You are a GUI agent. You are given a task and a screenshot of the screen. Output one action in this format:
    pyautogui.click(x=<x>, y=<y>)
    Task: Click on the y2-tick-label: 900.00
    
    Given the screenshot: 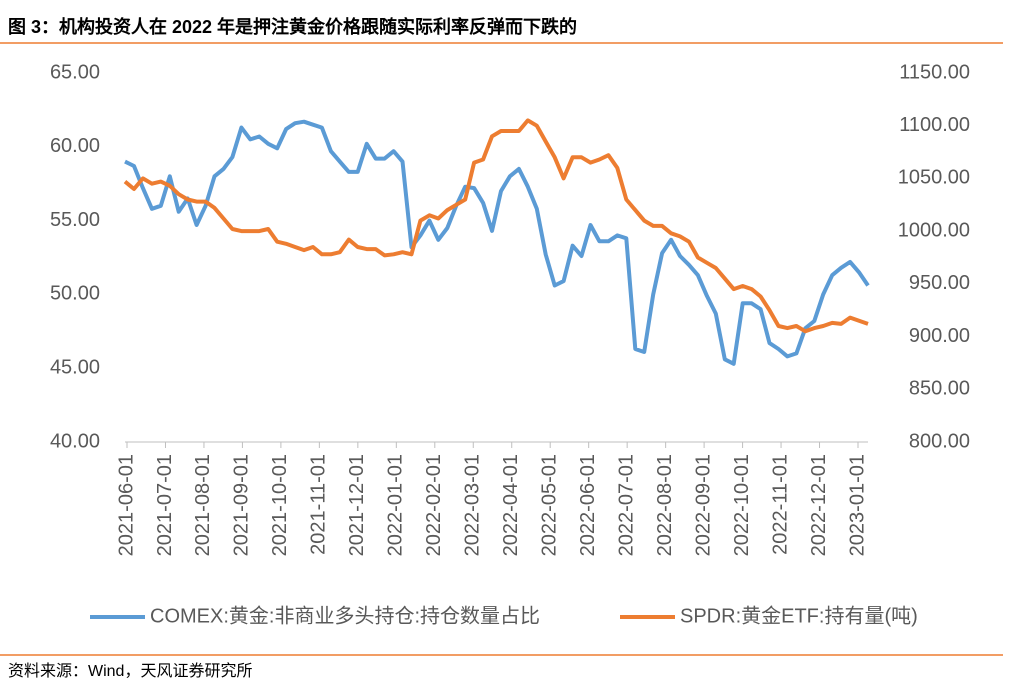 What is the action you would take?
    pyautogui.click(x=939, y=336)
    